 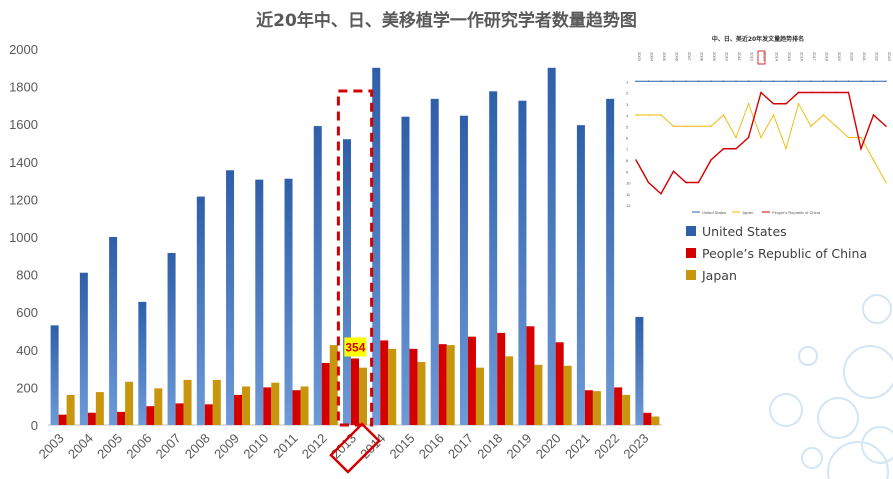 What do you see at coordinates (627, 93) in the screenshot?
I see `inset-y-tick-label: 2` at bounding box center [627, 93].